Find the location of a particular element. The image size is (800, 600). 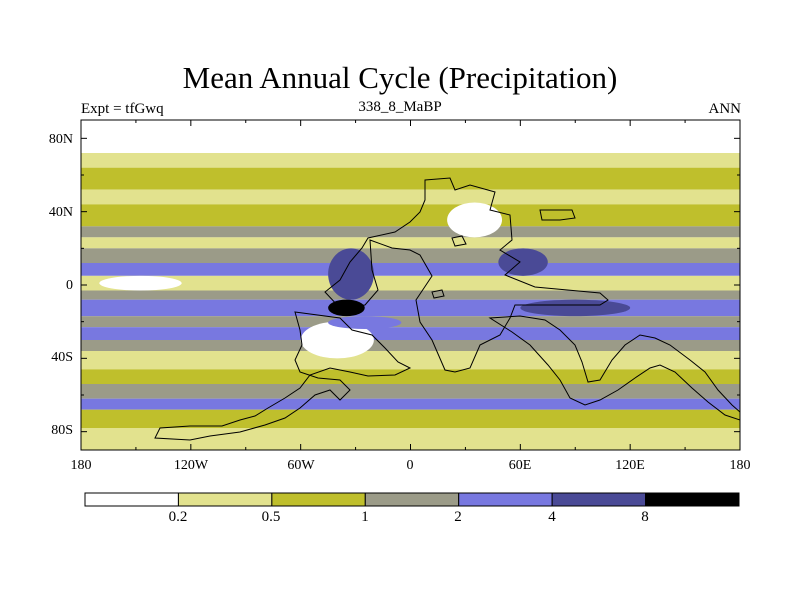

y-tick-label: 80N is located at coordinates (60, 139).